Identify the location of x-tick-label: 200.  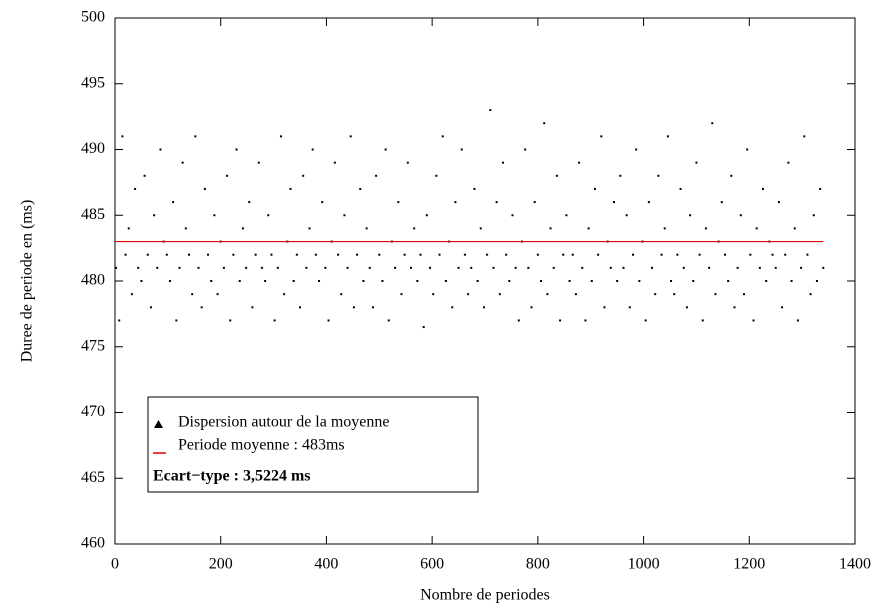
(221, 564).